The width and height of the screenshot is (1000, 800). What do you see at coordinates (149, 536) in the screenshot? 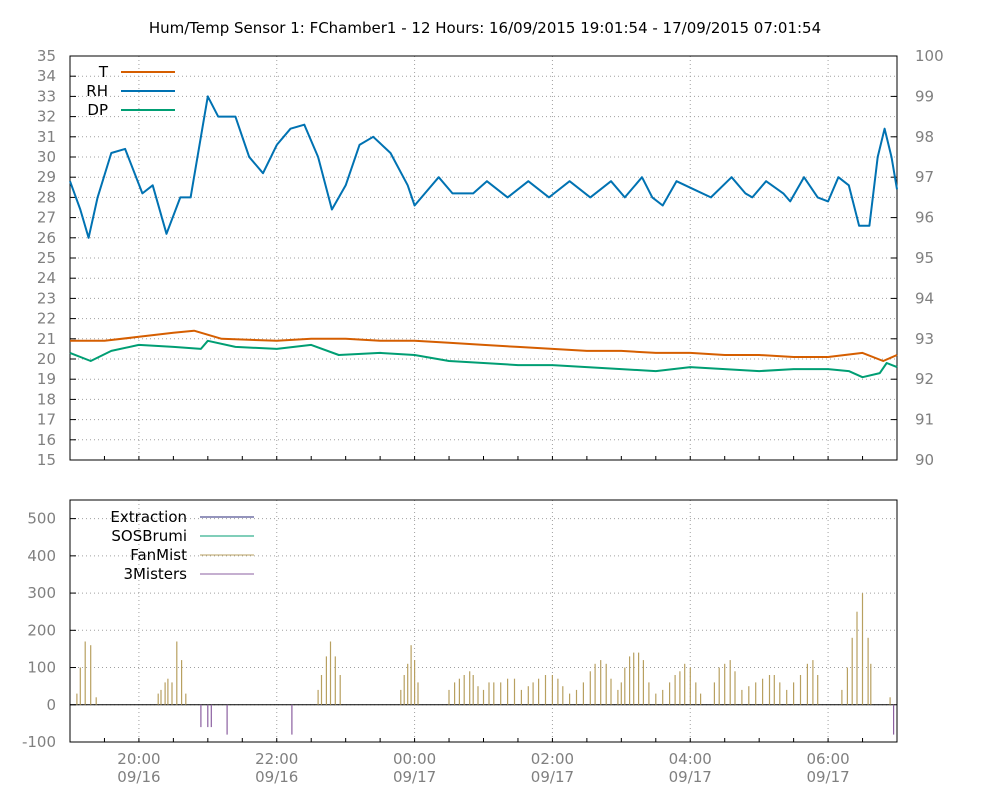
I see `legend-label-sosbrumi: SOSBrumi` at bounding box center [149, 536].